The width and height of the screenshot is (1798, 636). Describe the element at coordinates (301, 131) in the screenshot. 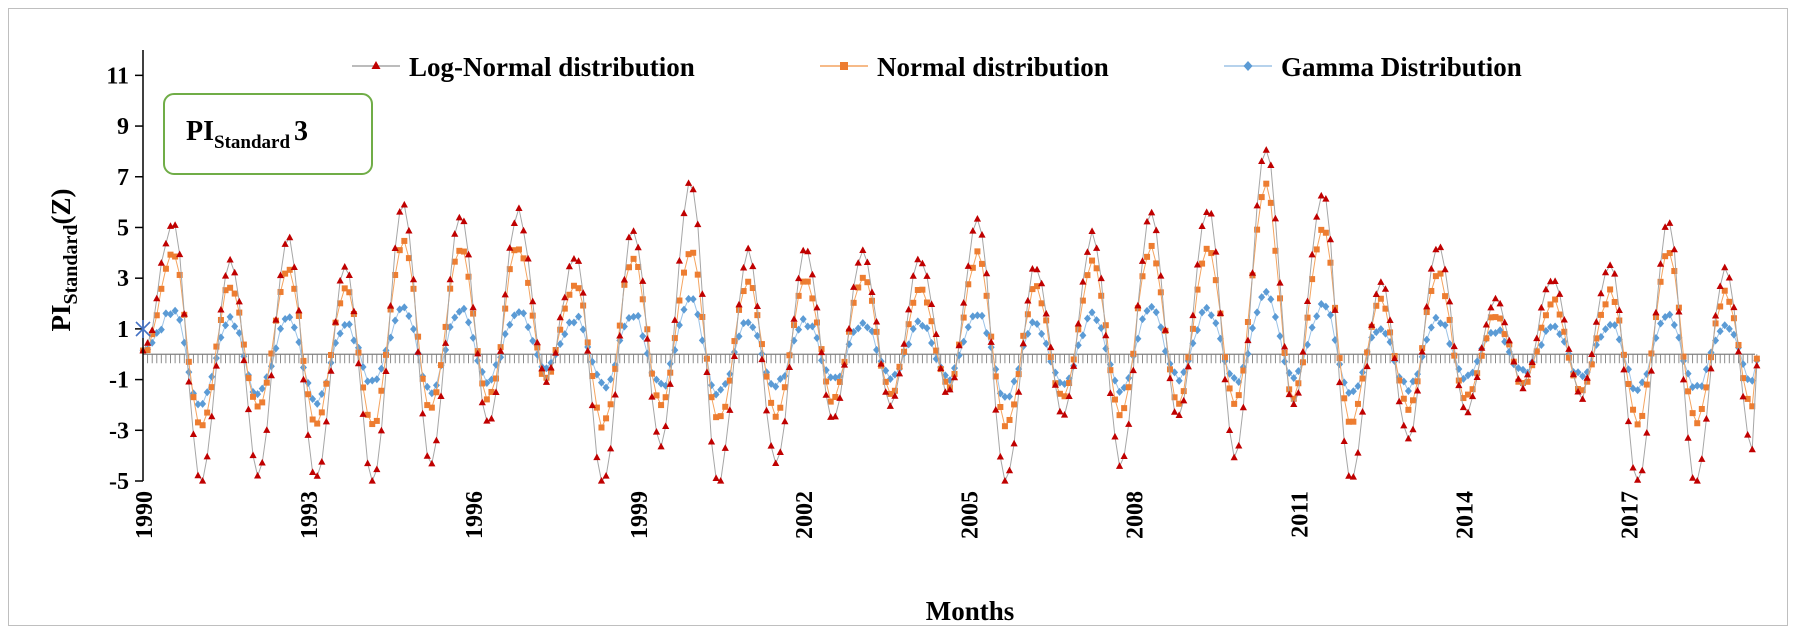

I see `annotation-suffix: 3` at that location.